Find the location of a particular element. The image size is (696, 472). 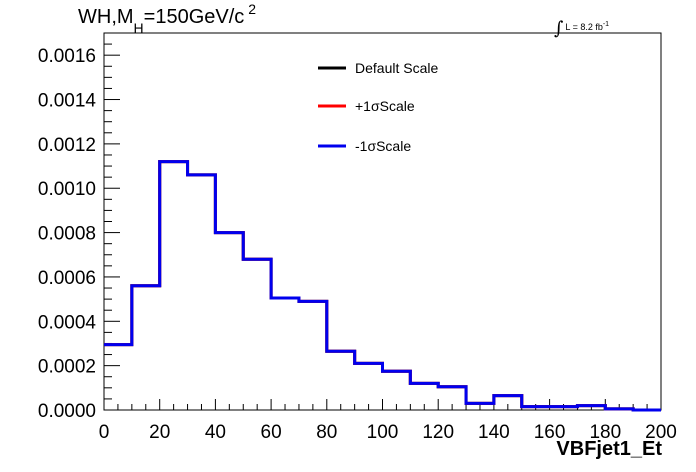

x-tick-label: 120 is located at coordinates (438, 432).